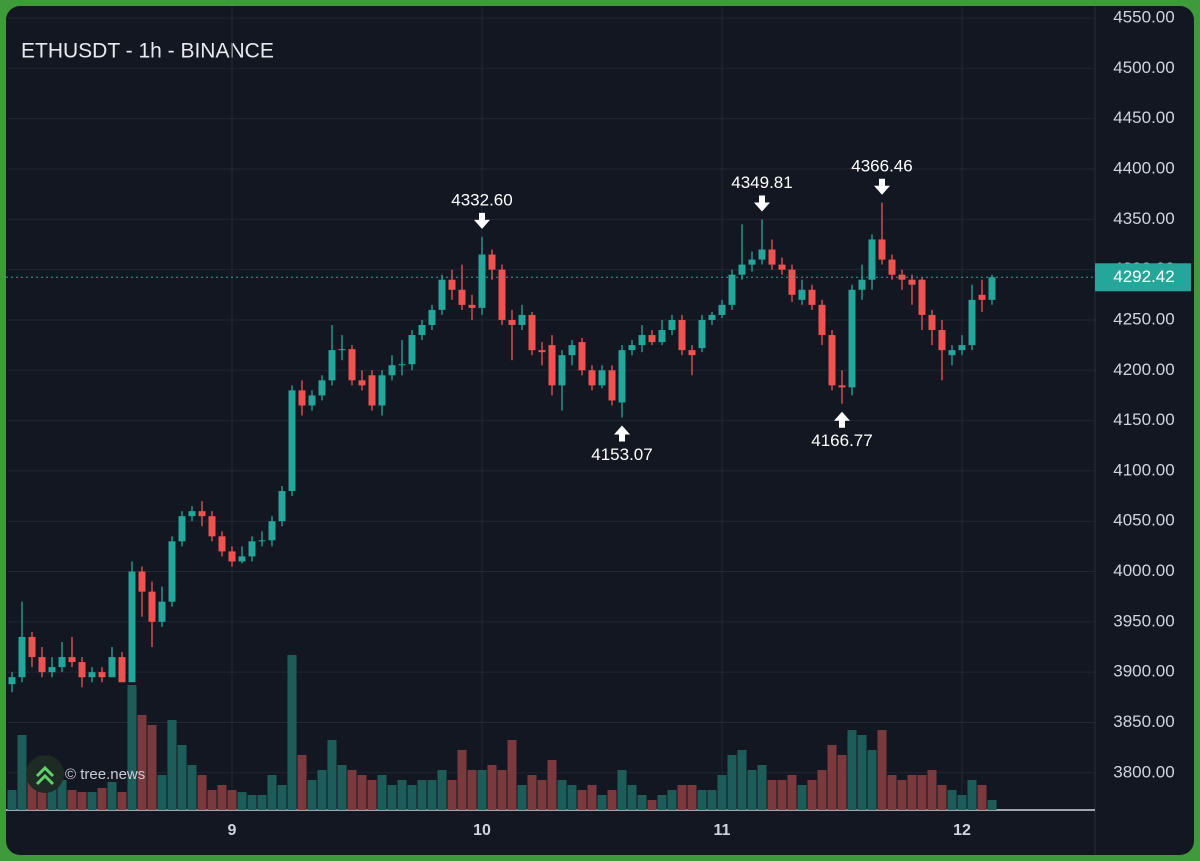 Image resolution: width=1200 pixels, height=861 pixels. Describe the element at coordinates (841, 440) in the screenshot. I see `annotation-label: 4166.77` at that location.